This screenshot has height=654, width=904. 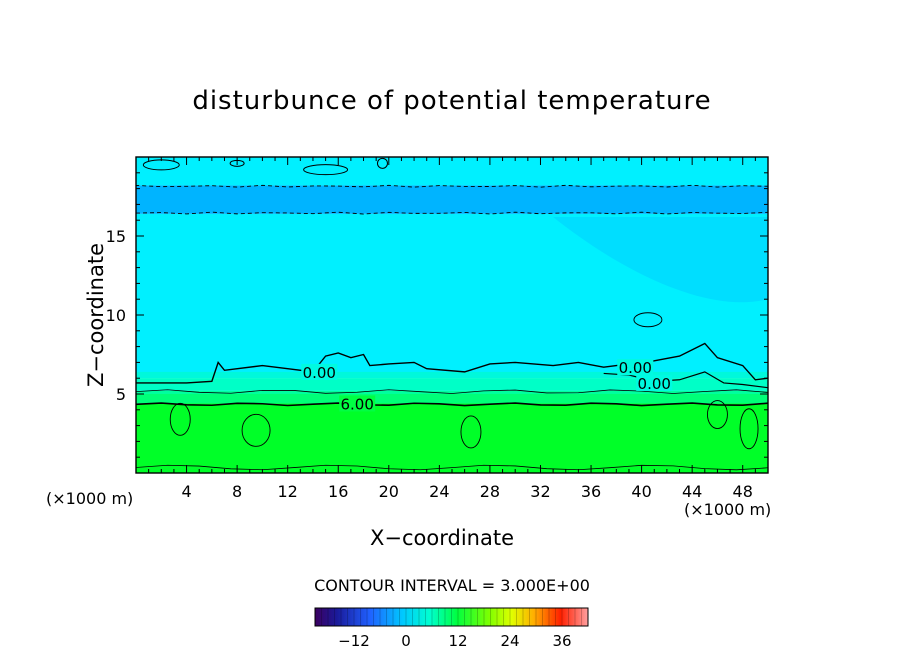 What do you see at coordinates (116, 315) in the screenshot?
I see `y-tick-label: 10` at bounding box center [116, 315].